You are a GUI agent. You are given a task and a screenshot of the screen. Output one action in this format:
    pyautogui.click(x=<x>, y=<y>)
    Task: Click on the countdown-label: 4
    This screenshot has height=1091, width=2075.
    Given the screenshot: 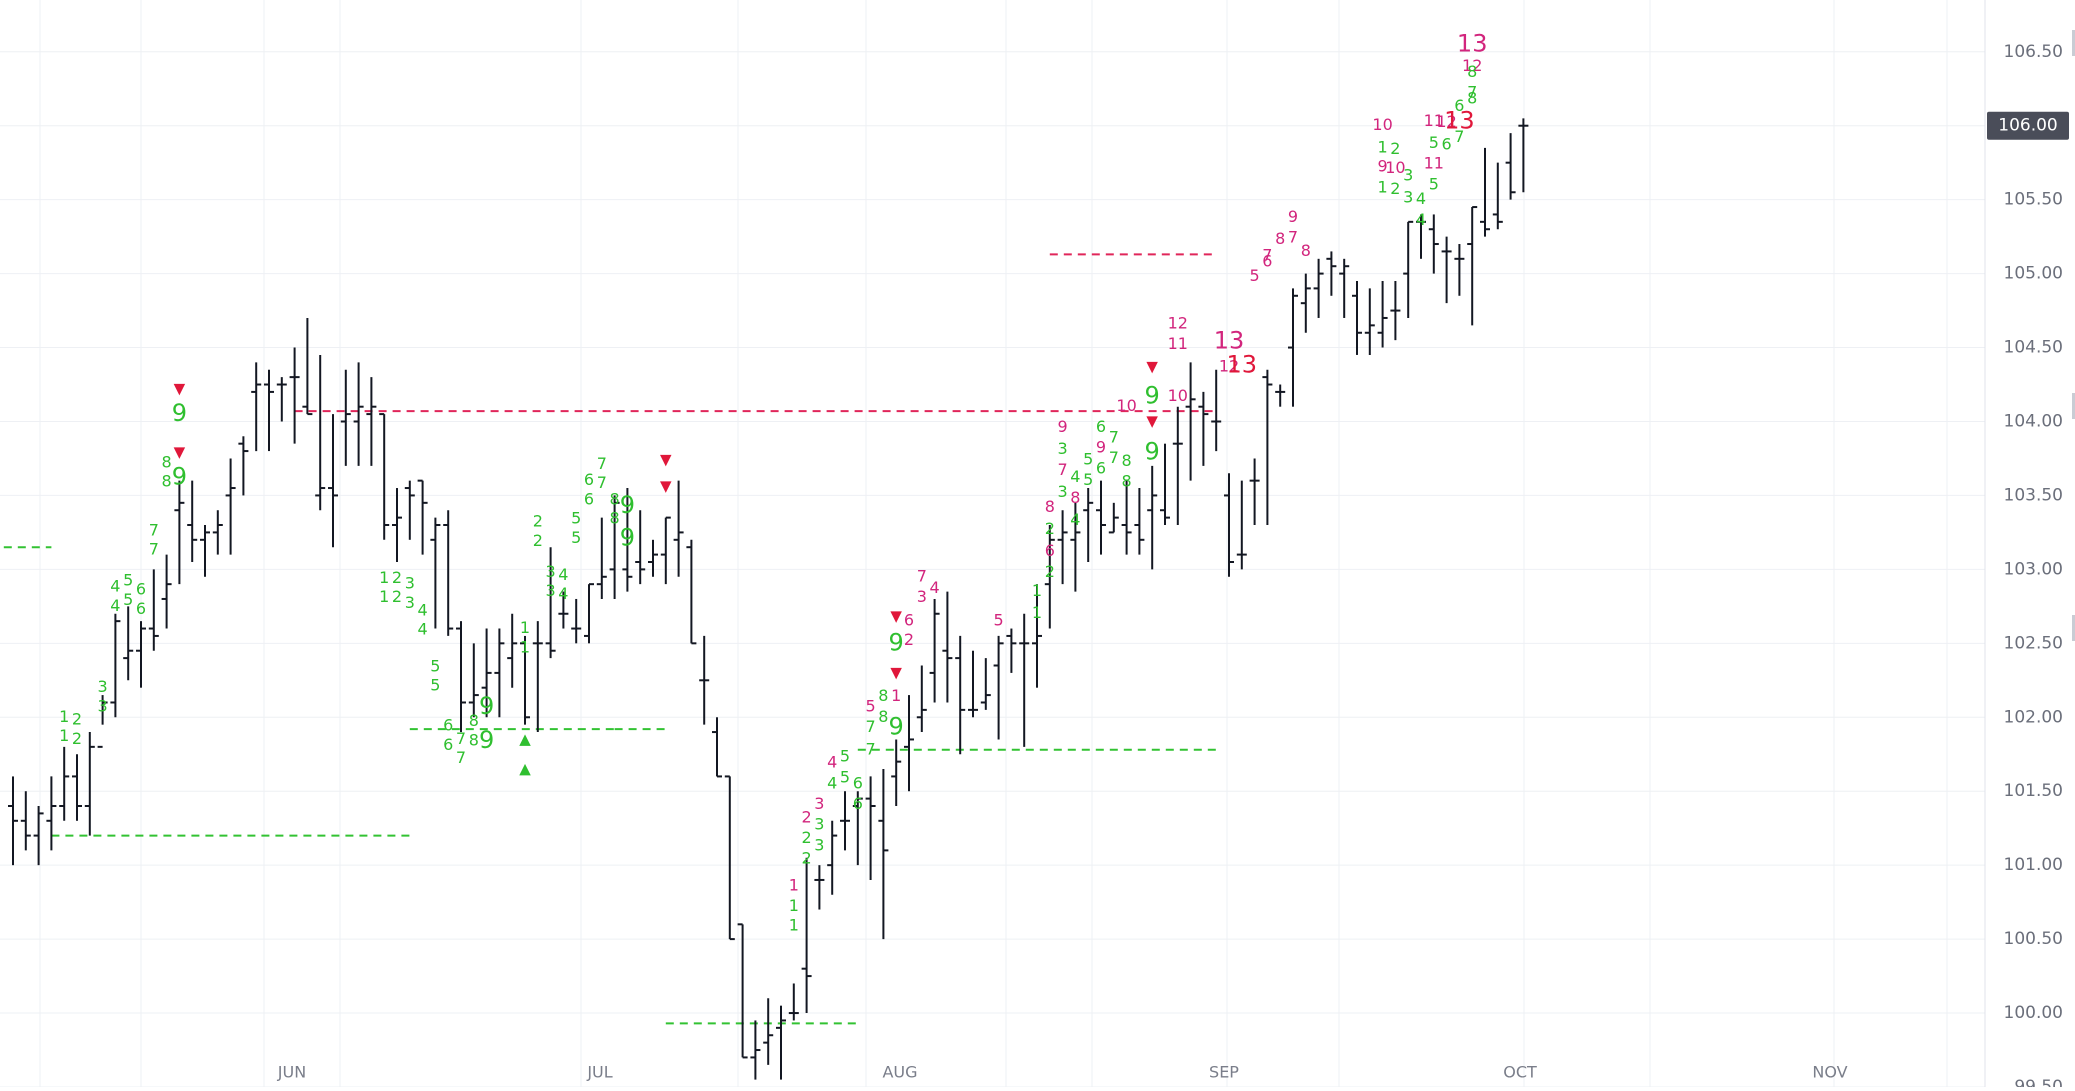 What is the action you would take?
    pyautogui.click(x=832, y=762)
    